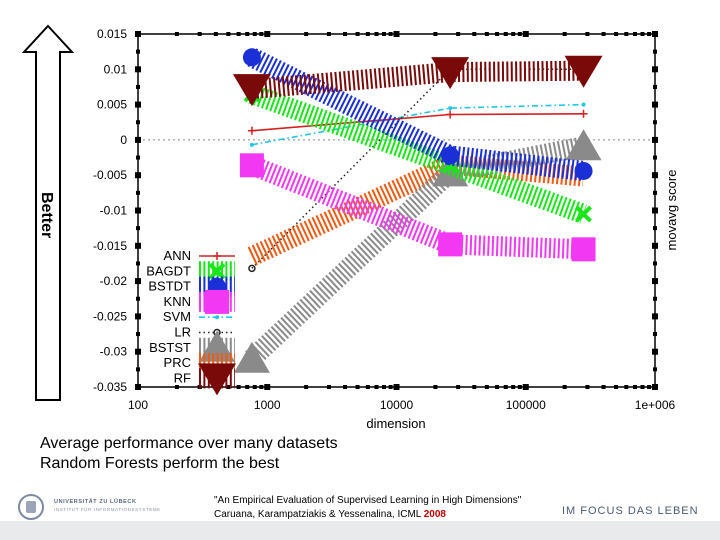 This screenshot has height=540, width=720. I want to click on y-tick-label: -0.02, so click(114, 281).